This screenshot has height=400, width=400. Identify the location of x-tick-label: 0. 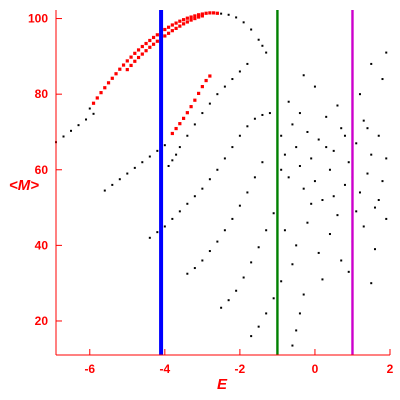
(315, 369).